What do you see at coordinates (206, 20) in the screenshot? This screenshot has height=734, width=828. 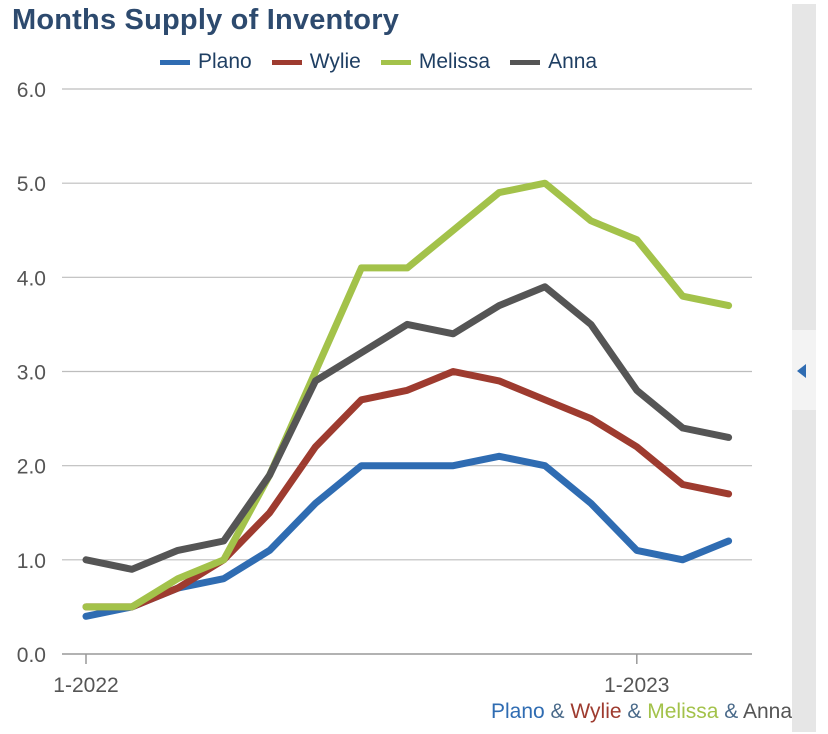 I see `chart-title: Months Supply of Inventory` at bounding box center [206, 20].